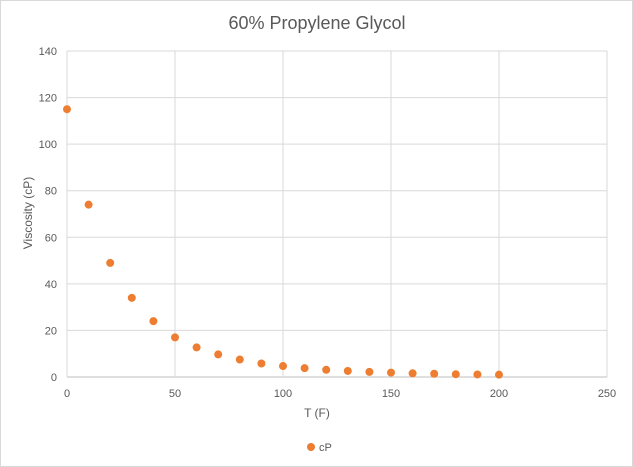 The width and height of the screenshot is (633, 467). Describe the element at coordinates (28, 213) in the screenshot. I see `y-axis-label: Viscosity (cP)` at that location.